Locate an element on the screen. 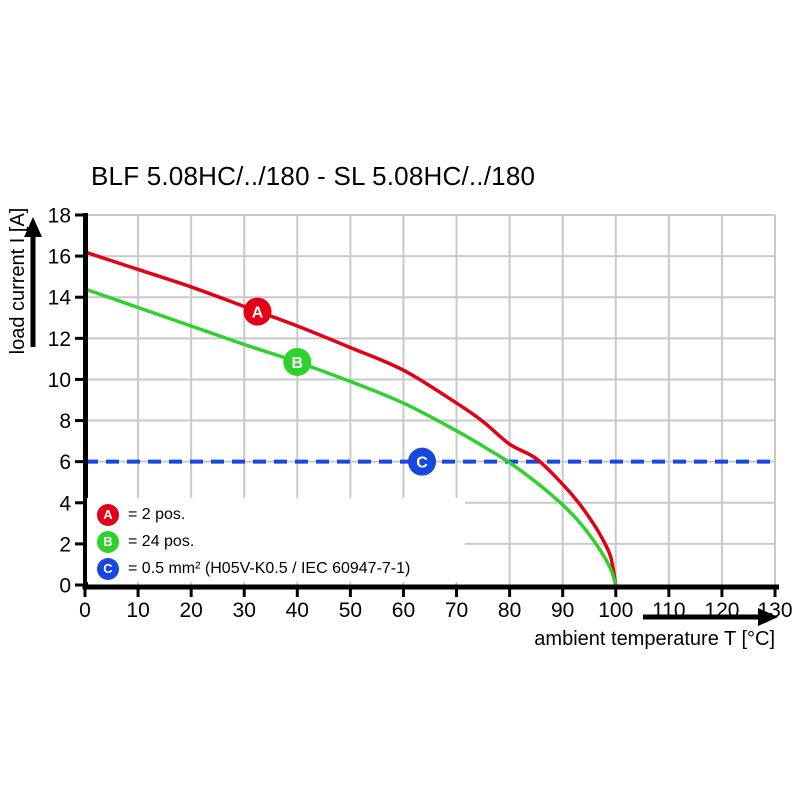  y-tick-label: 10 is located at coordinates (59, 380).